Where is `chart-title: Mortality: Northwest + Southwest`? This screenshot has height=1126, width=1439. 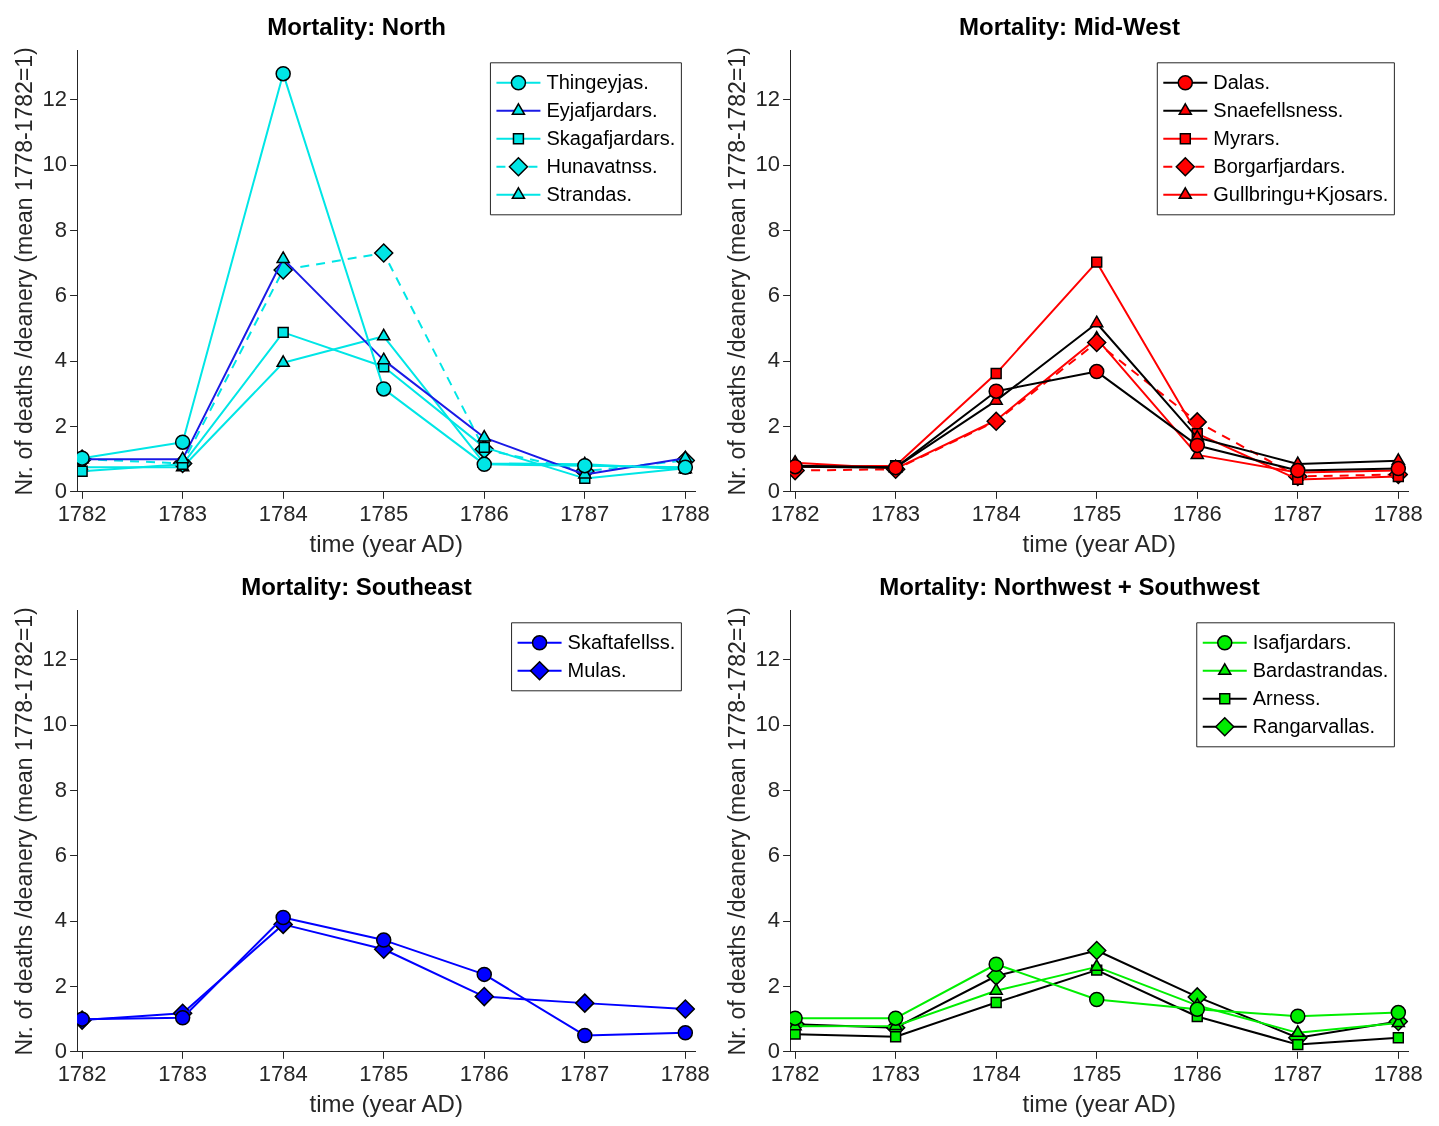 chart-title: Mortality: Northwest + Southwest is located at coordinates (1069, 587).